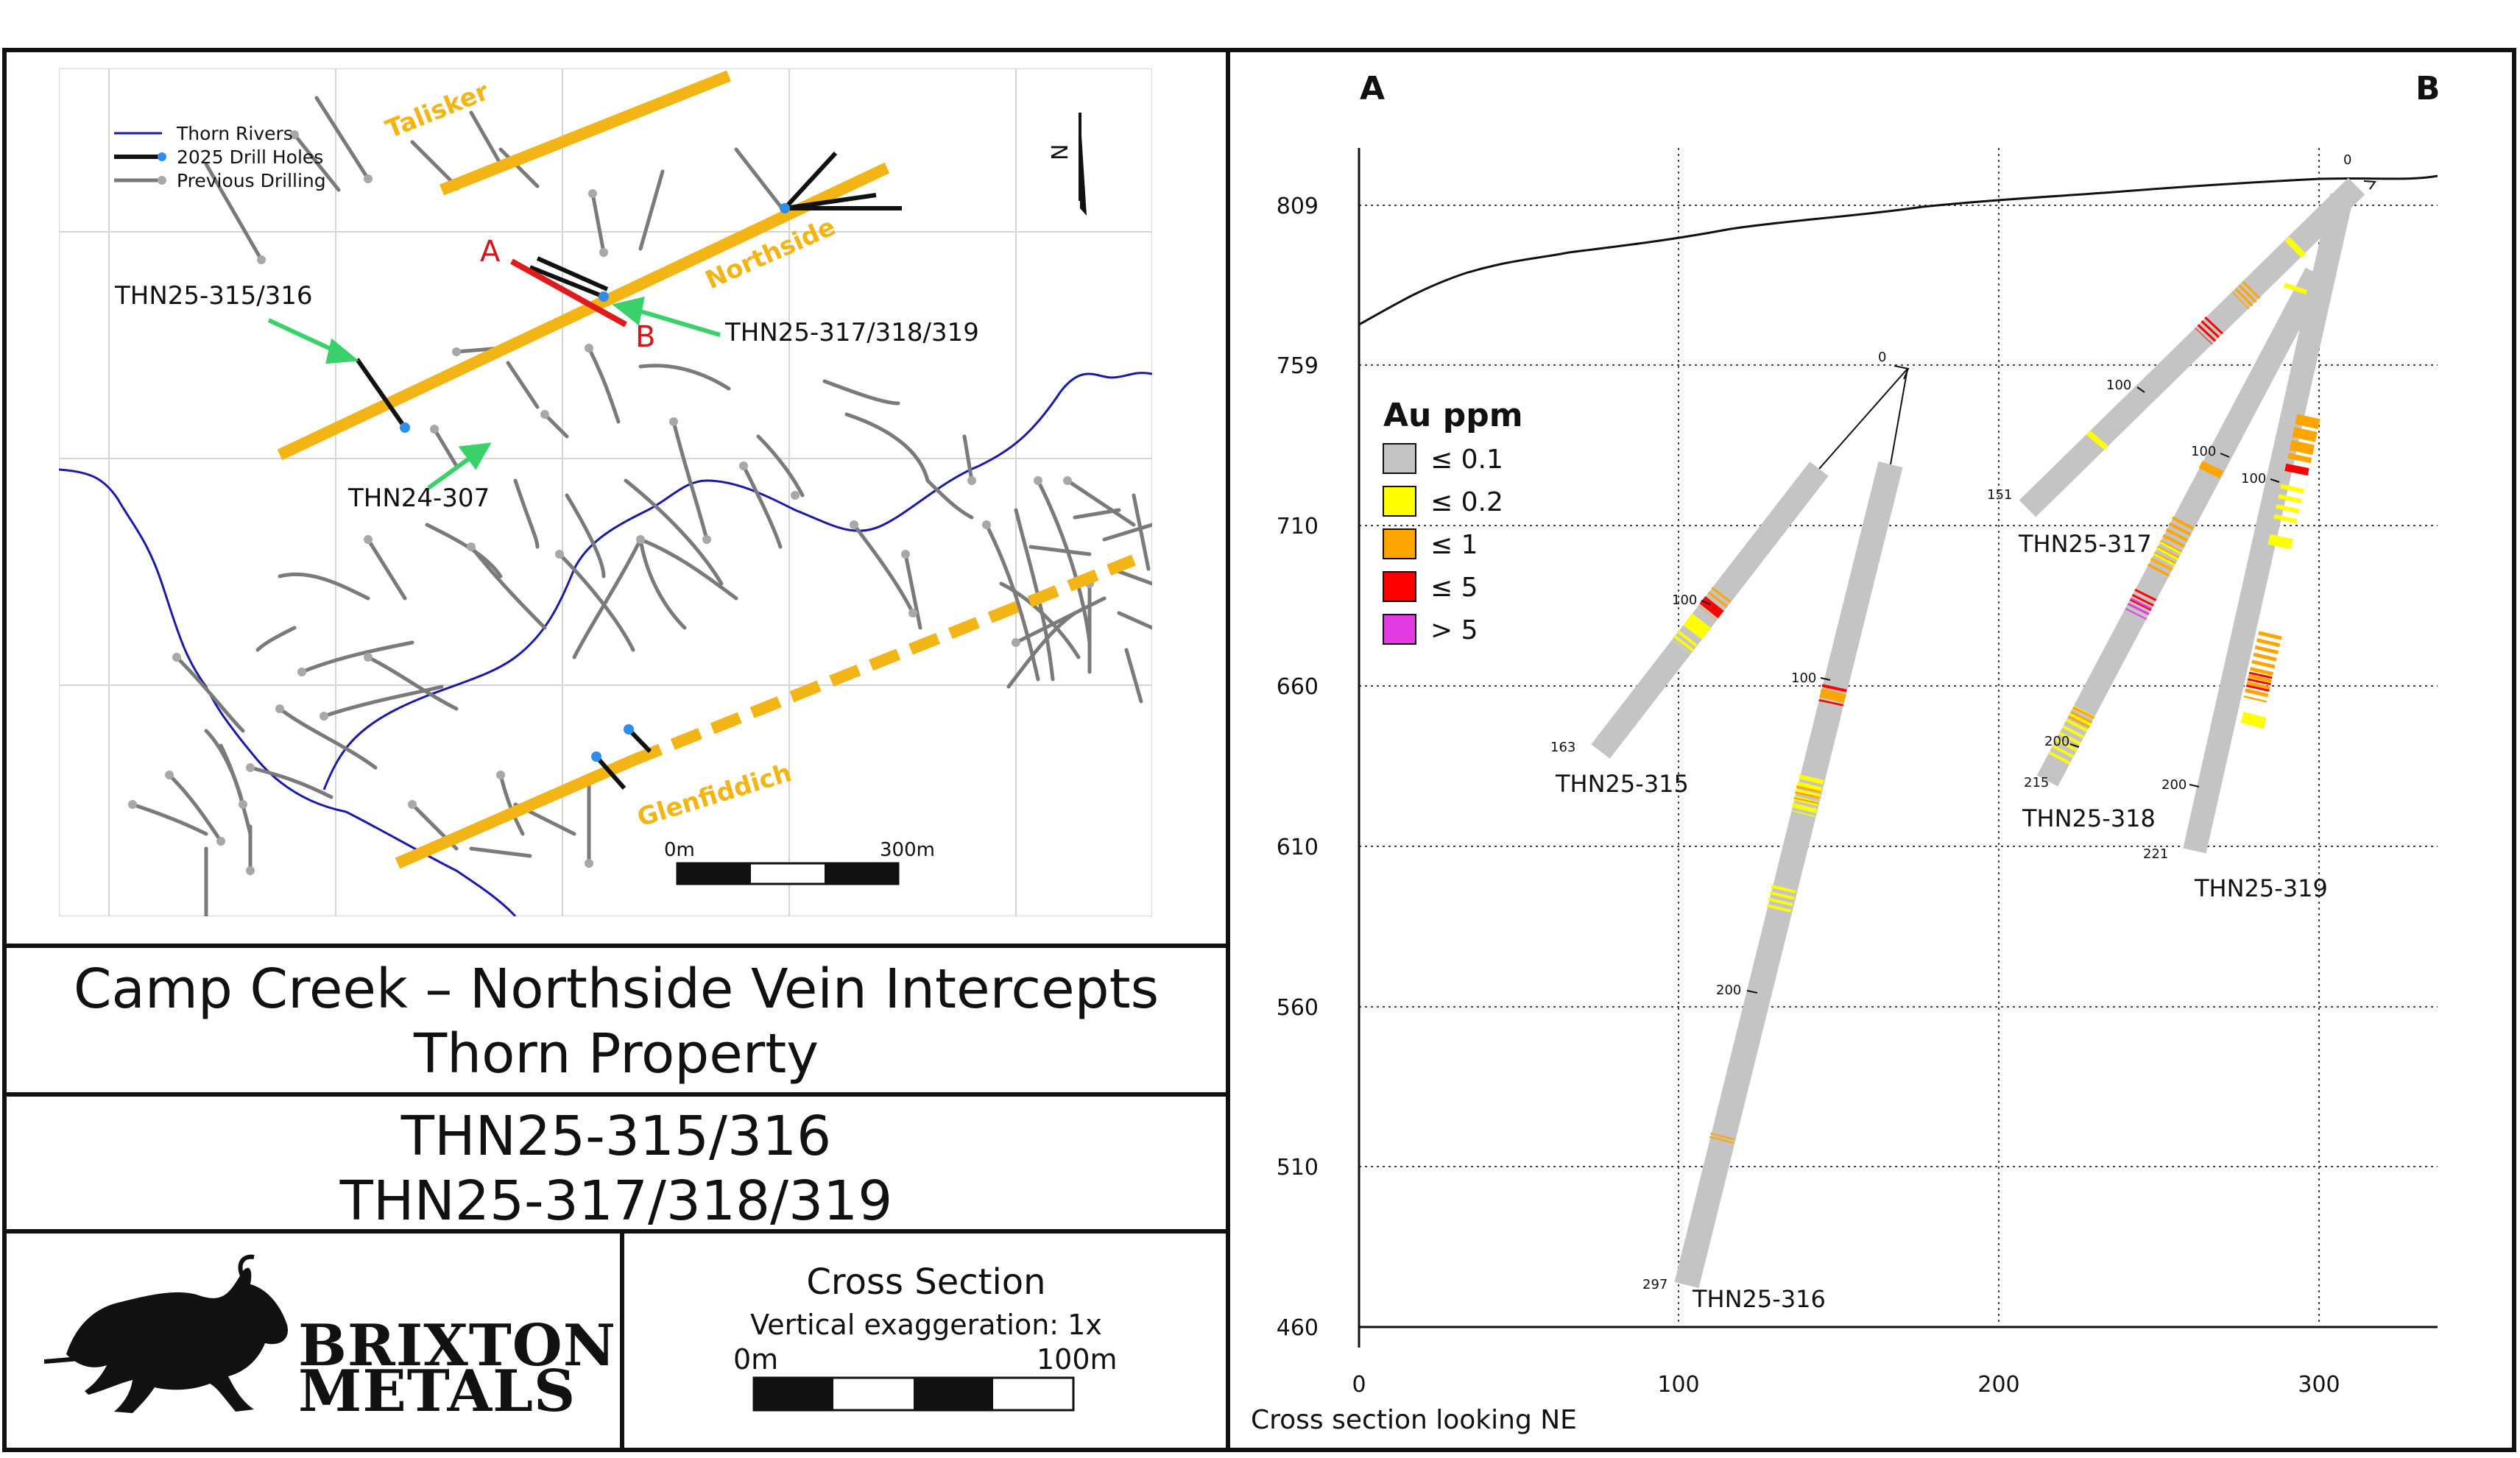 The image size is (2520, 1458). What do you see at coordinates (1077, 1359) in the screenshot?
I see `xs-scale-end: 100m` at bounding box center [1077, 1359].